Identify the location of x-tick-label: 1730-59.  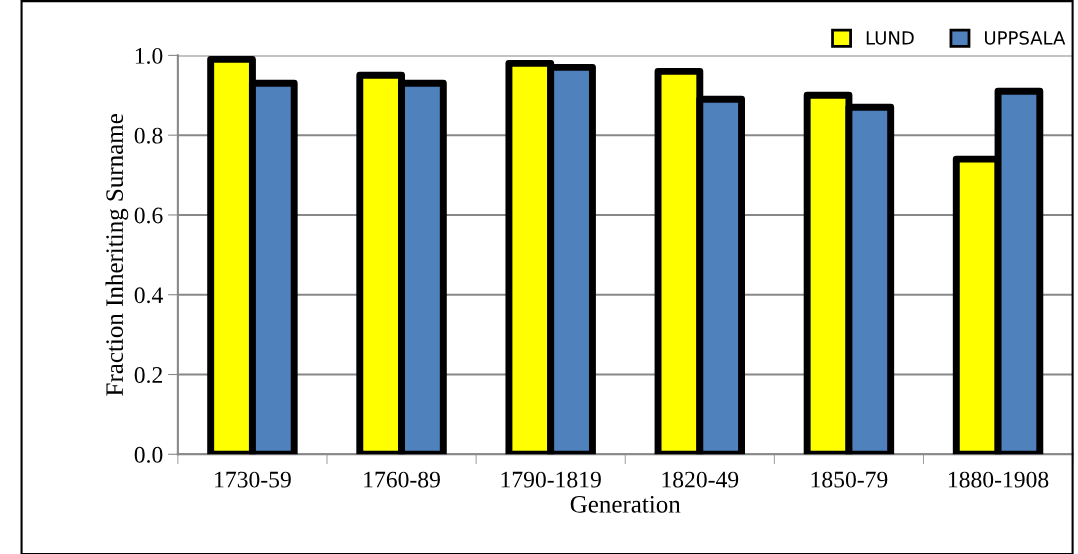
(253, 479).